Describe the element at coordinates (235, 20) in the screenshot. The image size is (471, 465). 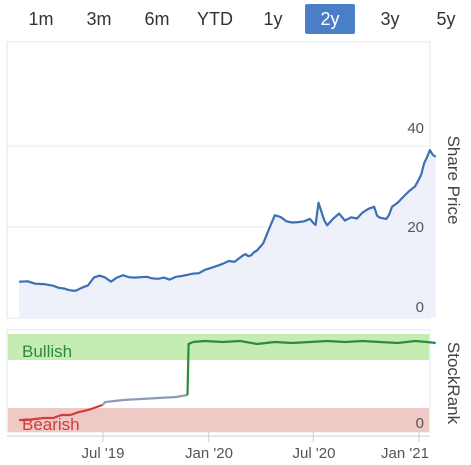
I see `time-range-selector: 1m 3m 6m YTD 1y 2y 3y 5y` at that location.